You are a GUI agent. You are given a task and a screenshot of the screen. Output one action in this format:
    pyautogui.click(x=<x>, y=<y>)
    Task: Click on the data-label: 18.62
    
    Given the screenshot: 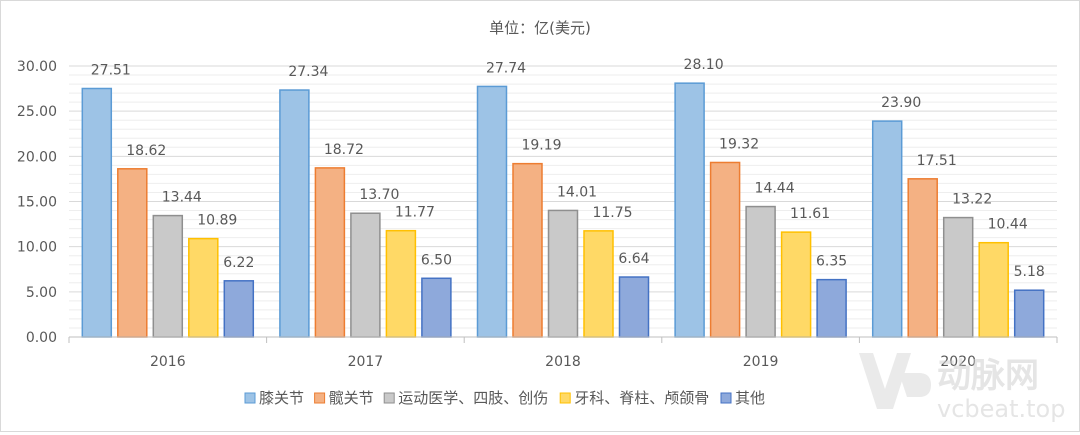 What is the action you would take?
    pyautogui.click(x=146, y=151)
    